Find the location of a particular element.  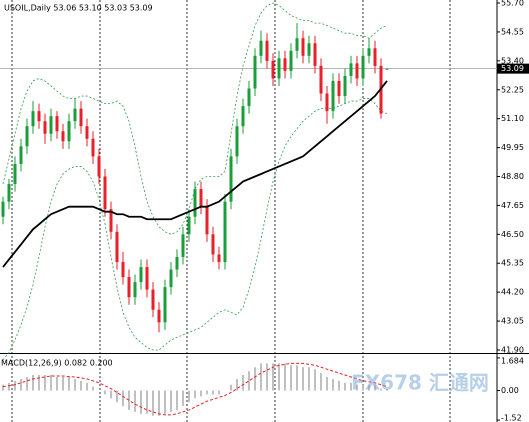

watermark: FX678 汇通网 is located at coordinates (420, 383).